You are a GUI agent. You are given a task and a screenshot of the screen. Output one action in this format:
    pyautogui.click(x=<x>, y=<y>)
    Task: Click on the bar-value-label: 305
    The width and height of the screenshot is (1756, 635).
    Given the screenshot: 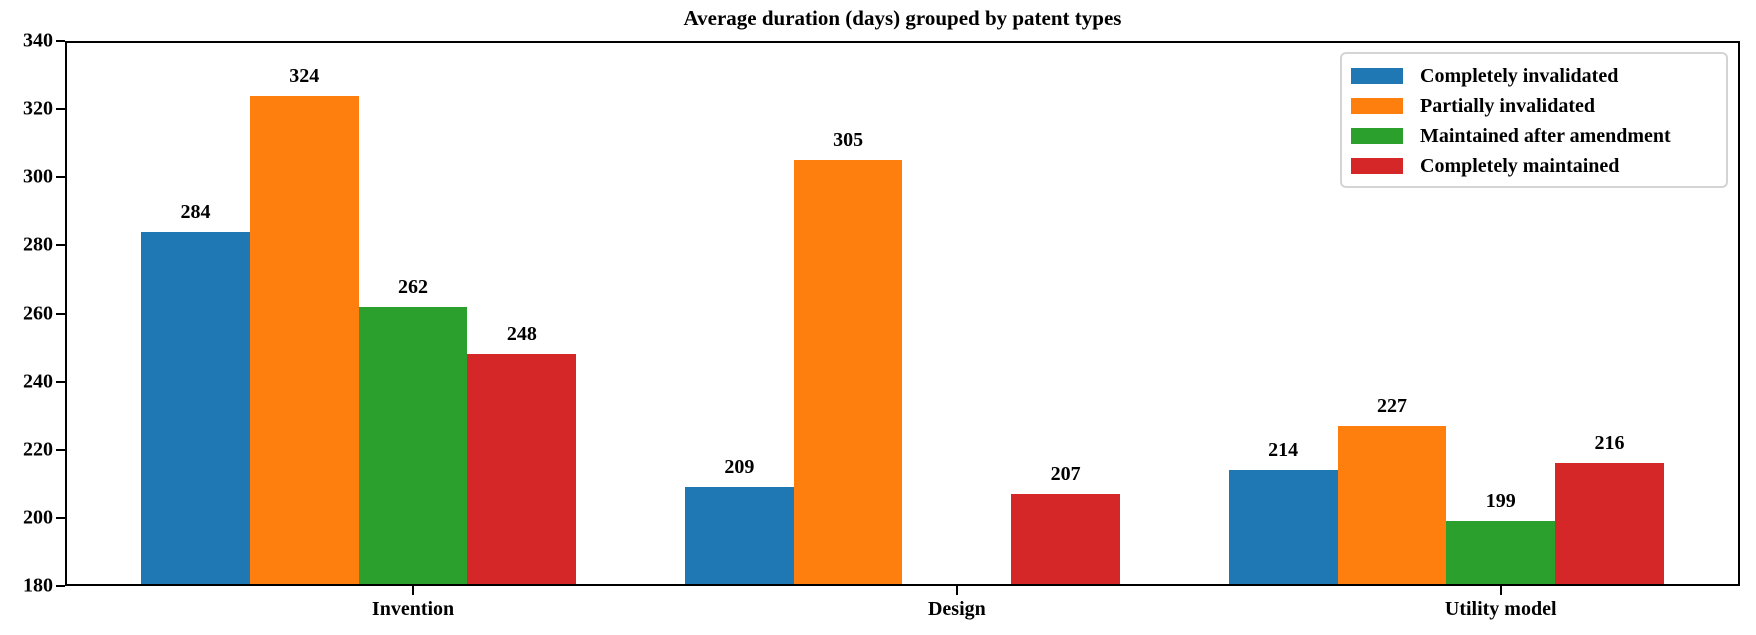 What is the action you would take?
    pyautogui.click(x=848, y=140)
    